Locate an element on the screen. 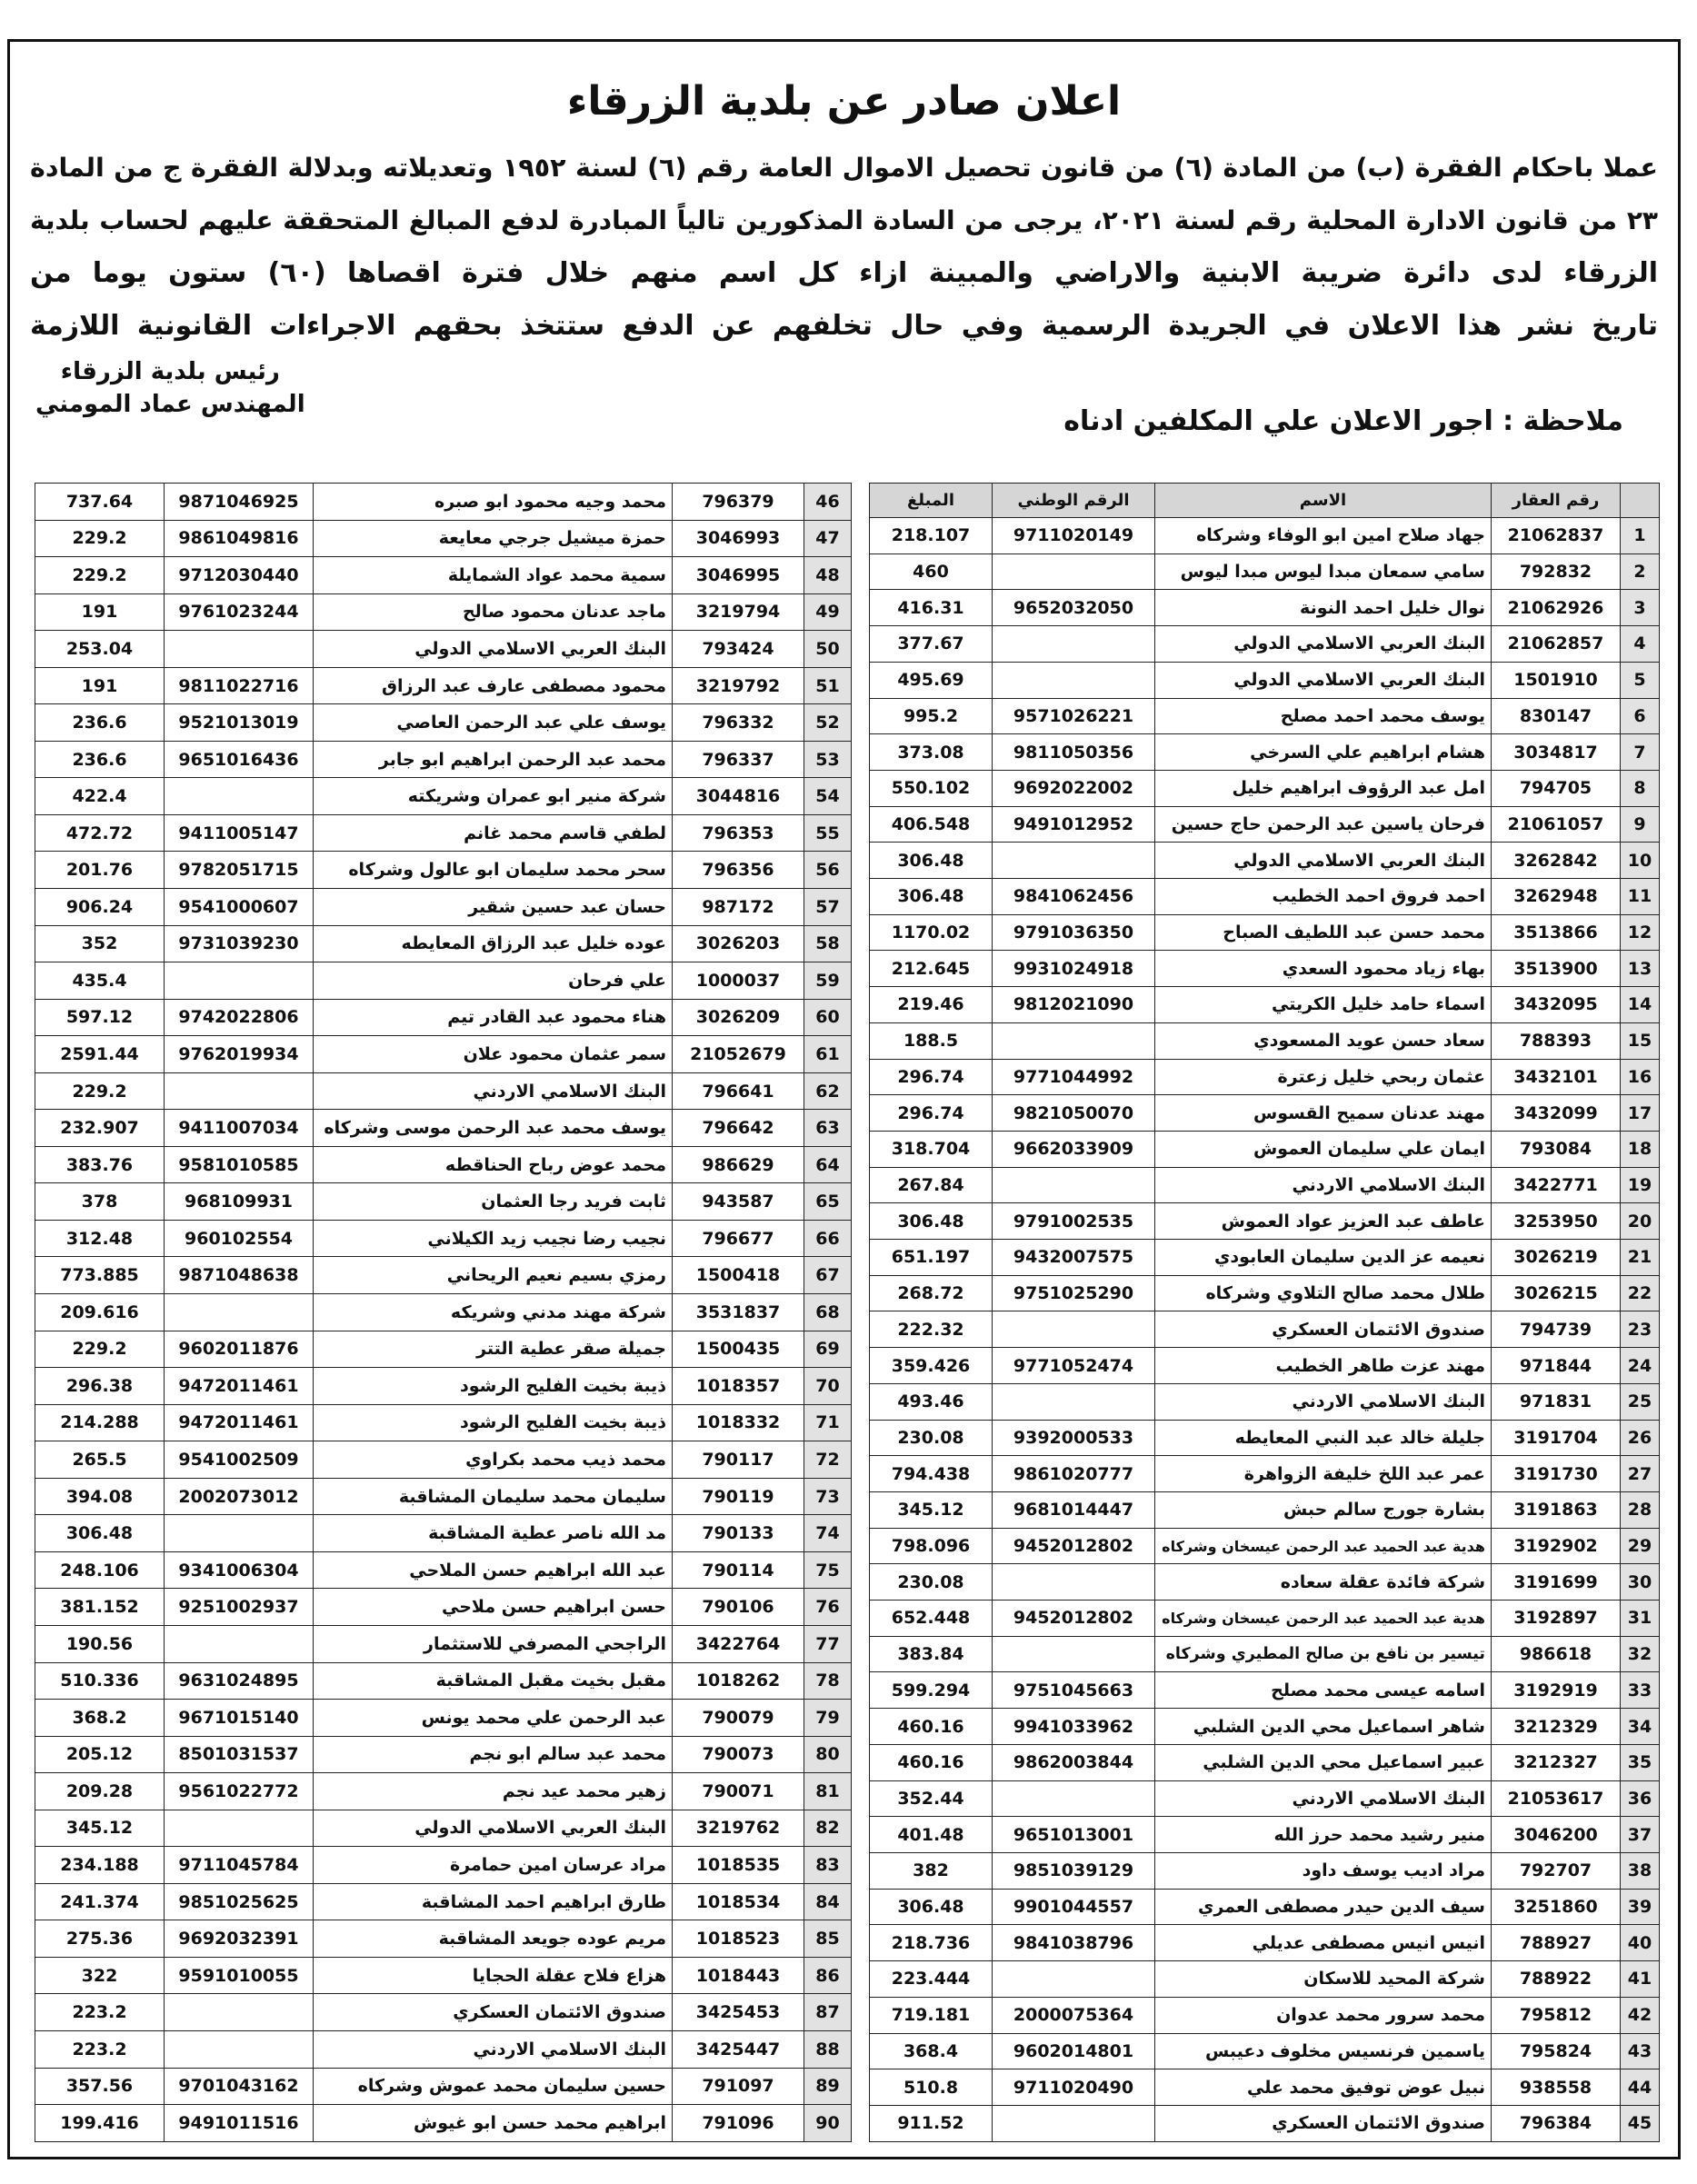 The height and width of the screenshot is (2184, 1697). name: حمزة ميشيل جرجي معايعة is located at coordinates (493, 538).